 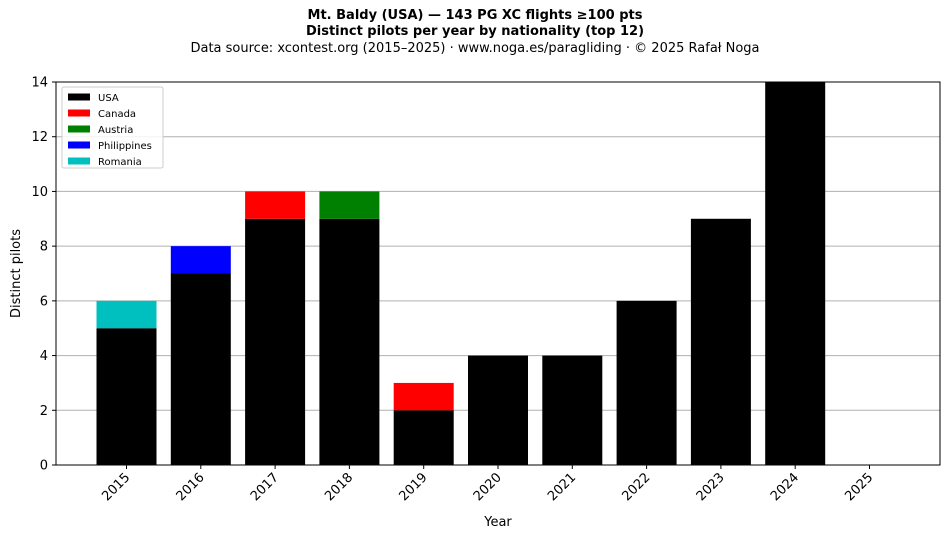 What do you see at coordinates (44, 356) in the screenshot?
I see `y-tick-label: 4` at bounding box center [44, 356].